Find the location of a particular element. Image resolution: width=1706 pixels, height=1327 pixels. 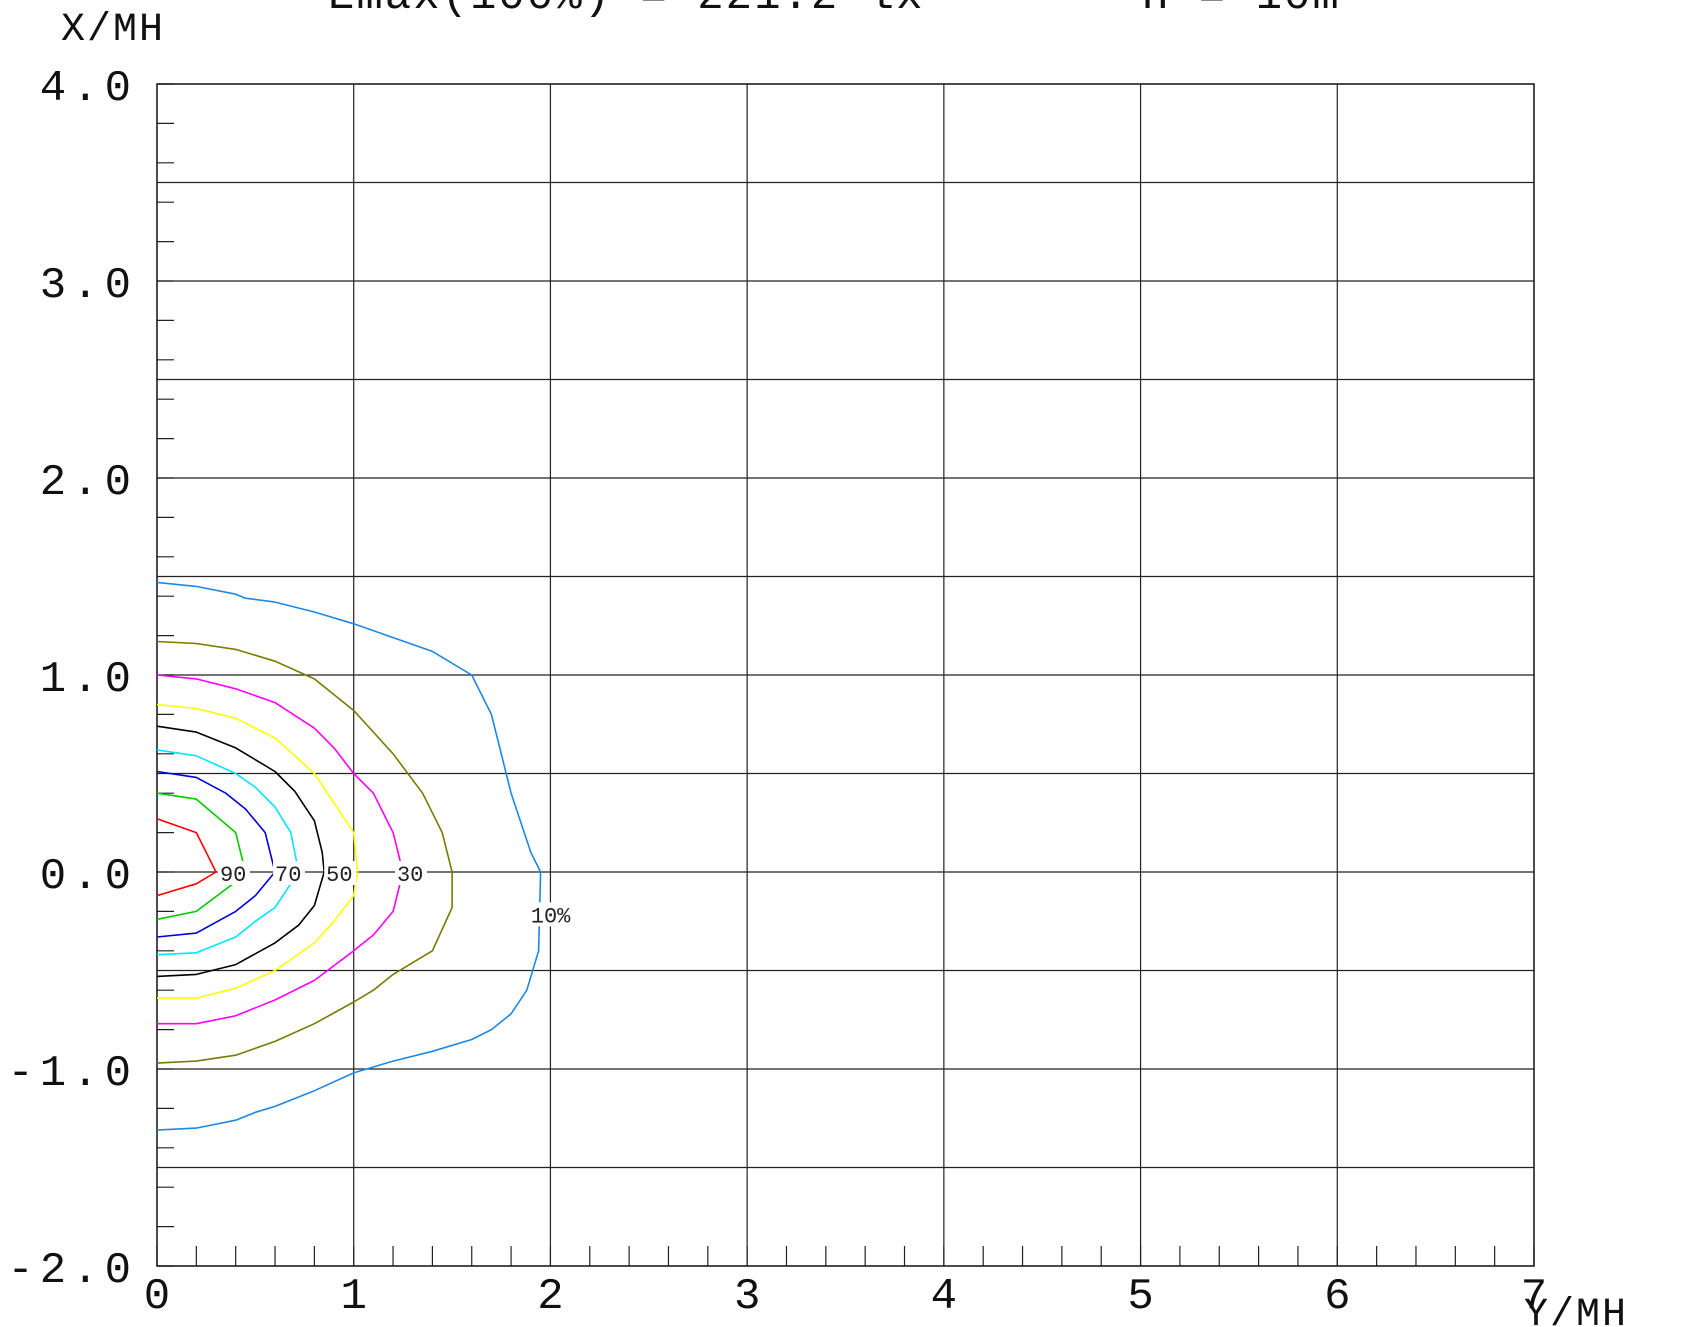

contour-label-50: 50 is located at coordinates (339, 875).